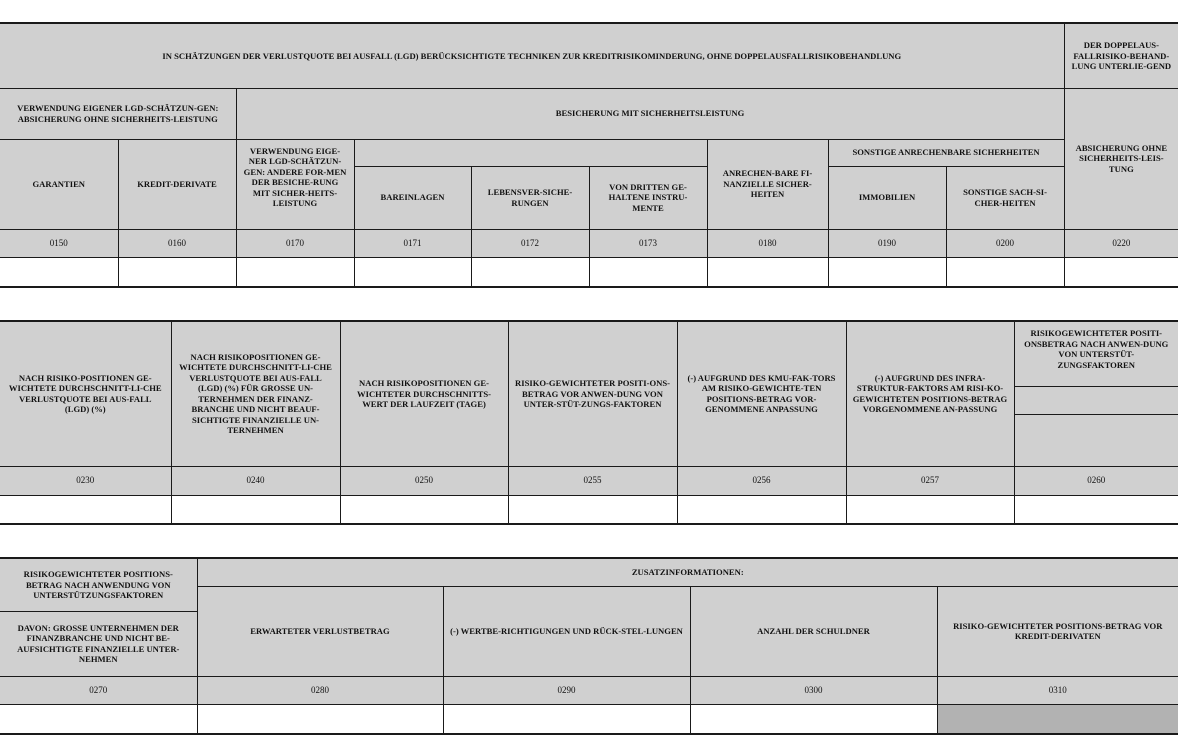 The image size is (1178, 736). I want to click on column-code: 0240, so click(255, 480).